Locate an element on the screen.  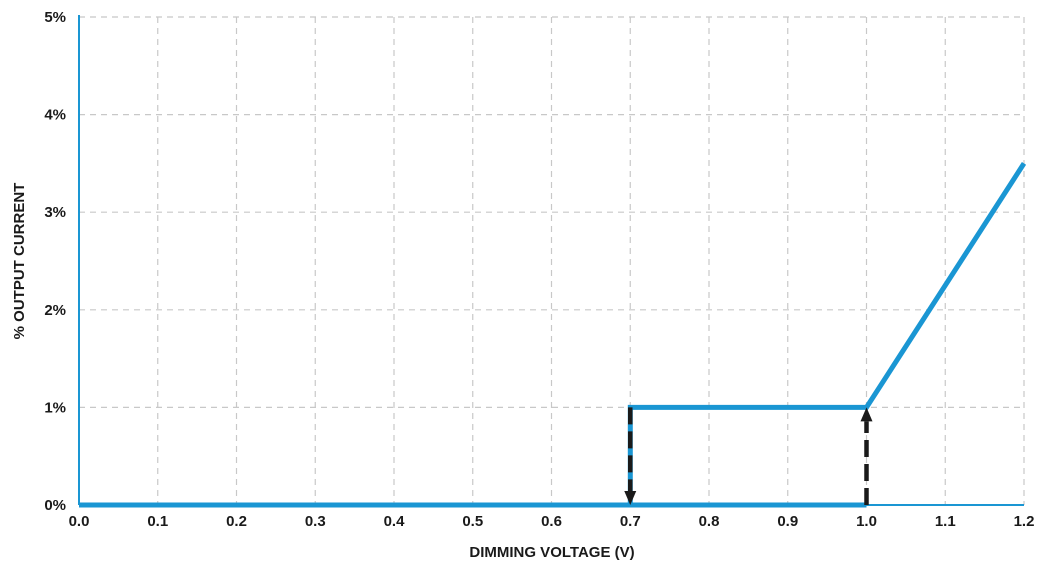
arrow-down-head is located at coordinates (630, 498).